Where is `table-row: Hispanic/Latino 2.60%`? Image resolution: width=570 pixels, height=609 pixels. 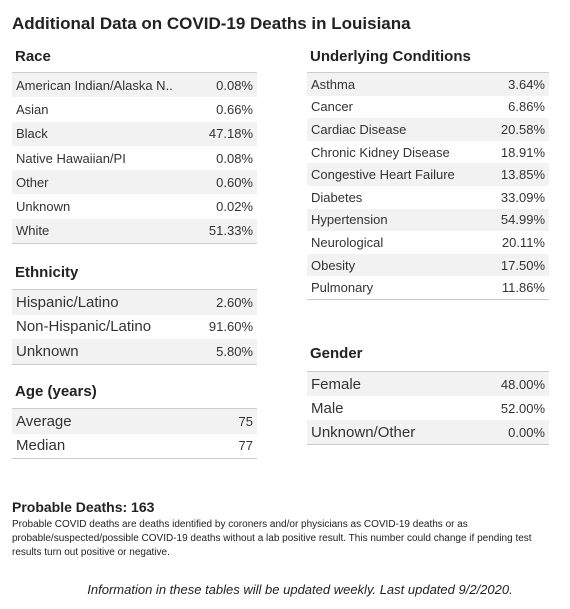 table-row: Hispanic/Latino 2.60% is located at coordinates (134, 302).